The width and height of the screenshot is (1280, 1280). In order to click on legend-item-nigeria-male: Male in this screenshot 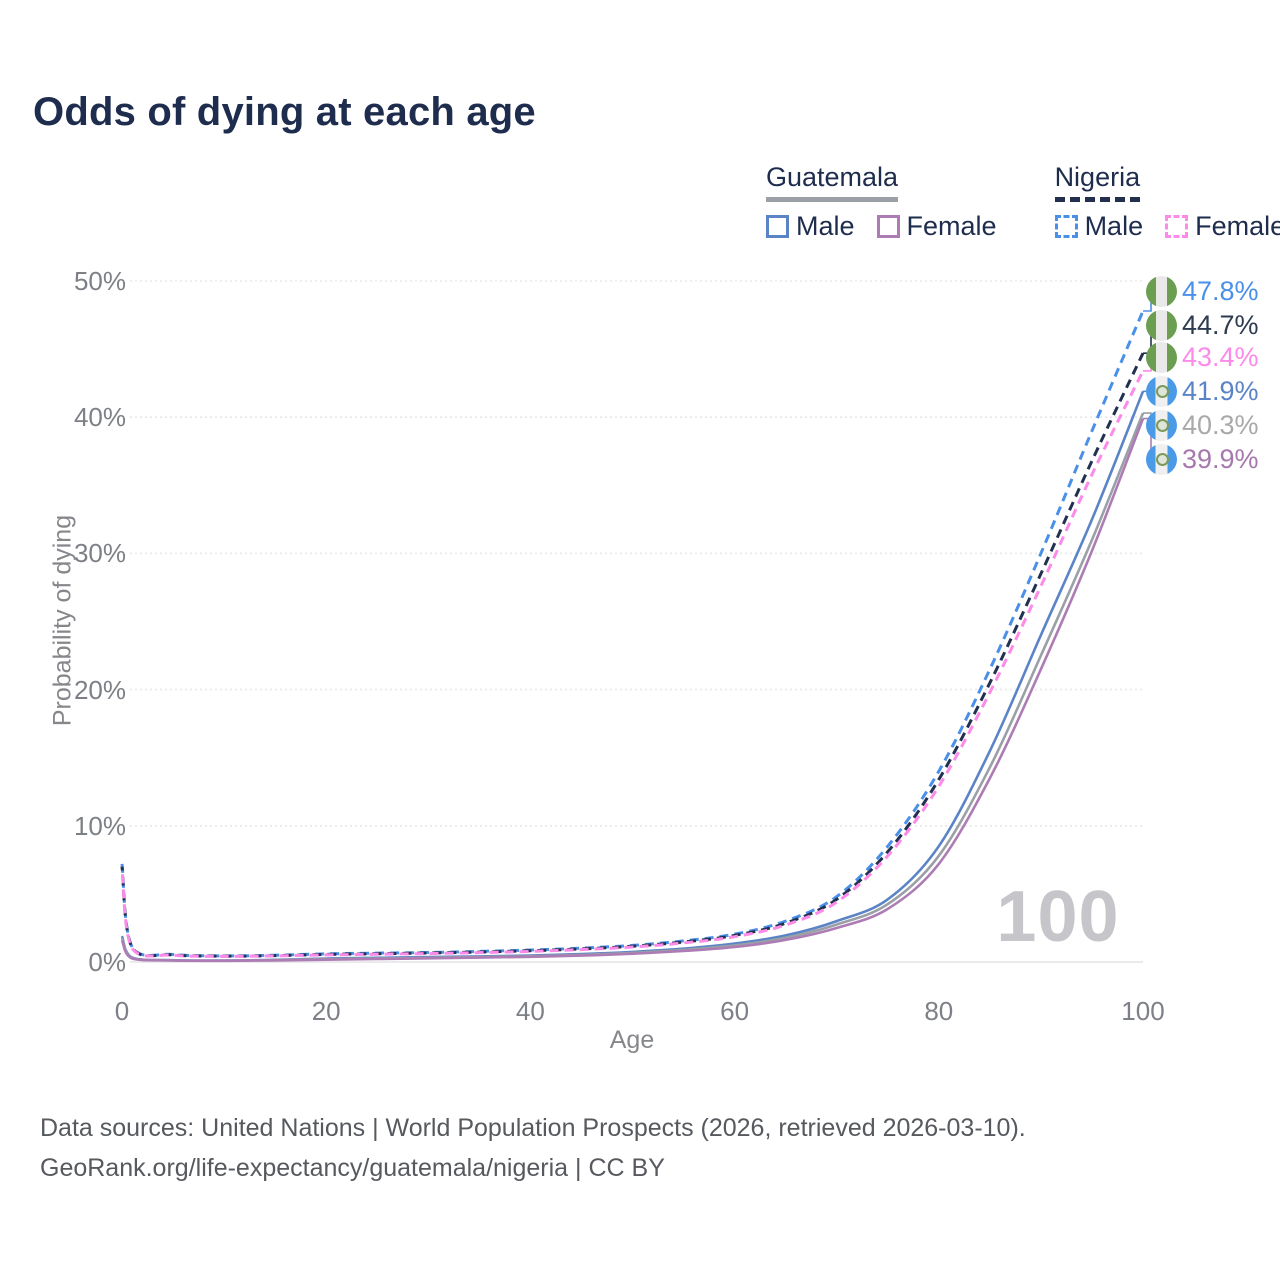, I will do `click(1099, 226)`.